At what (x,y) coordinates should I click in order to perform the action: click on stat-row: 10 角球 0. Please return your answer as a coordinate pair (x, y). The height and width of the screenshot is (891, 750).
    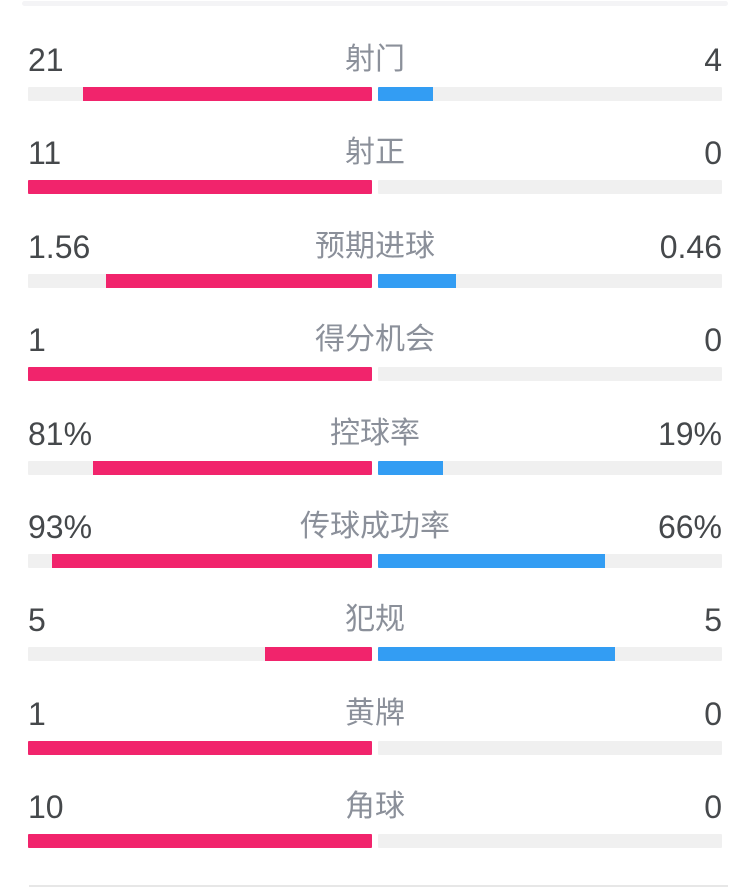
    Looking at the image, I should click on (375, 803).